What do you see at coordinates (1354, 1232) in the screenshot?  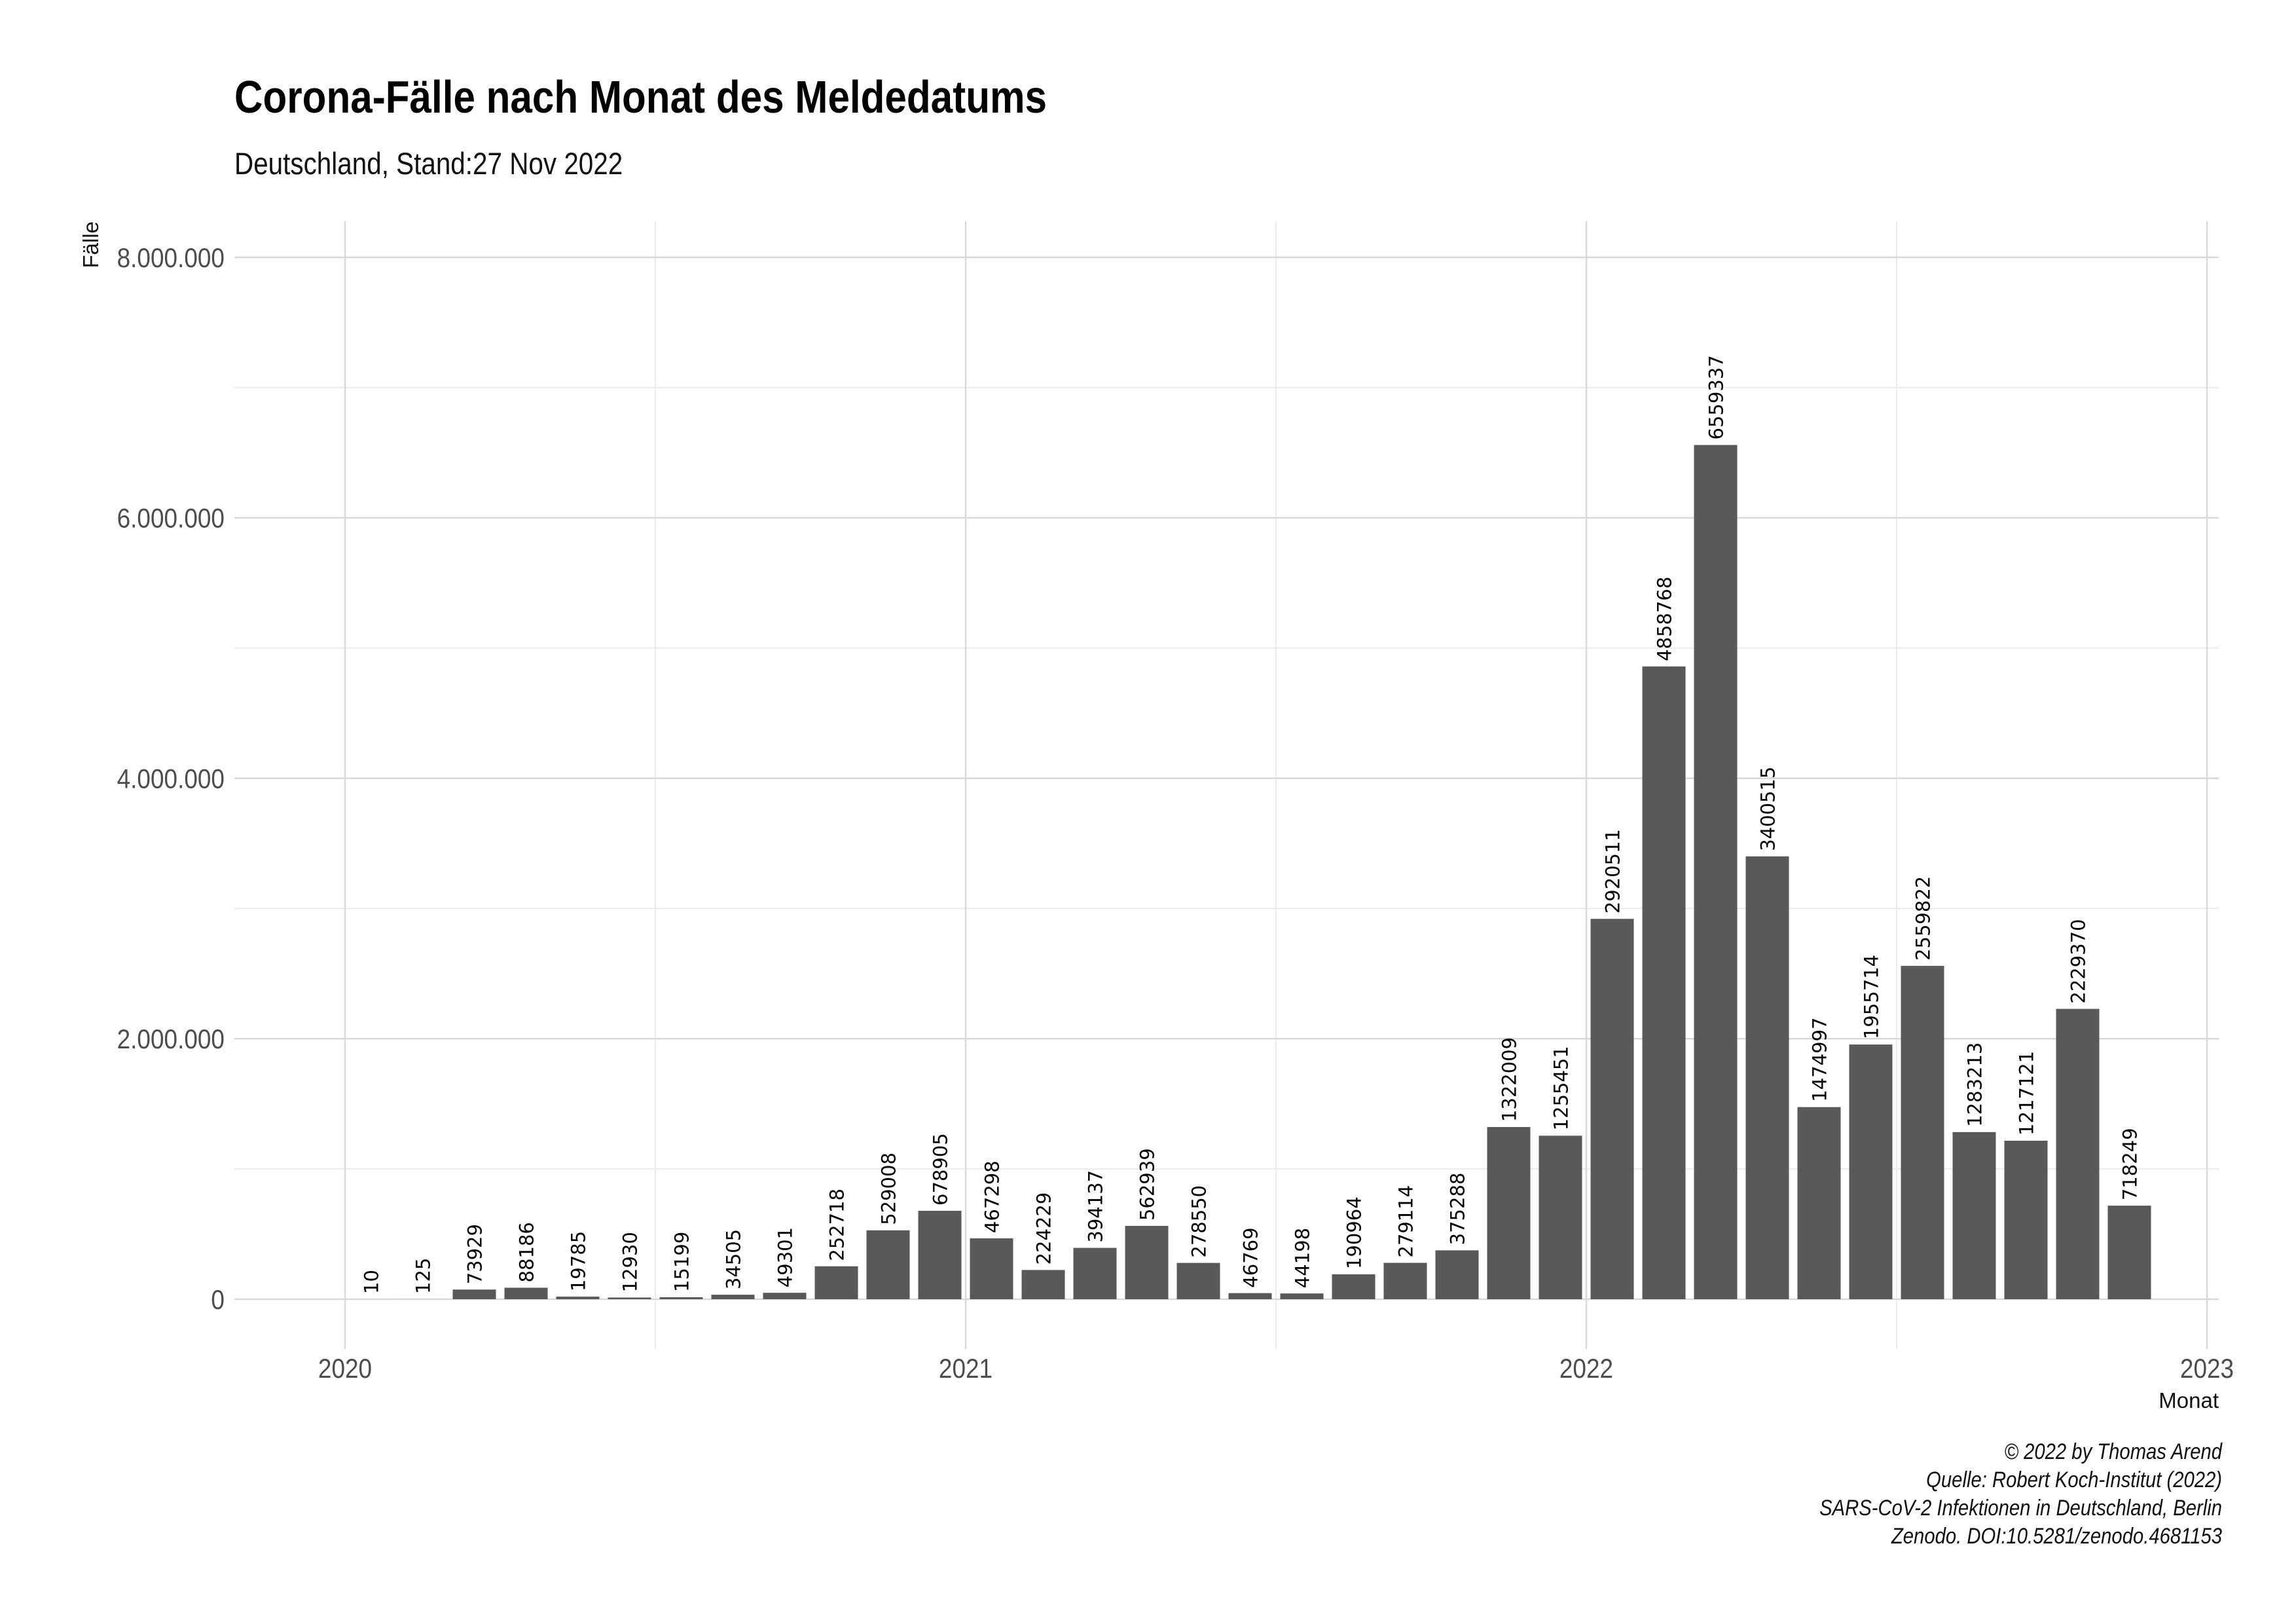 I see `data-label: 190964` at bounding box center [1354, 1232].